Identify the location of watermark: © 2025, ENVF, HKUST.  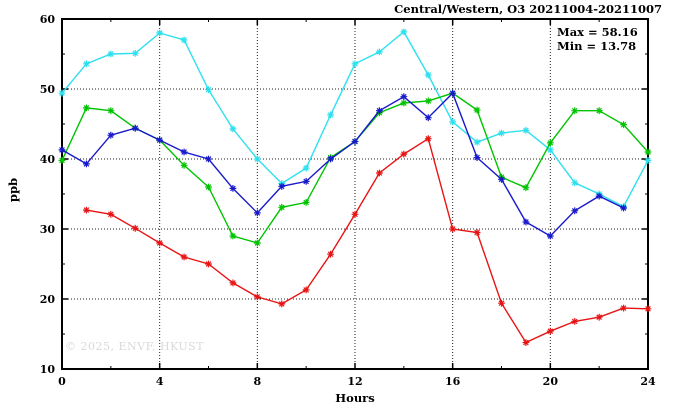
(135, 346).